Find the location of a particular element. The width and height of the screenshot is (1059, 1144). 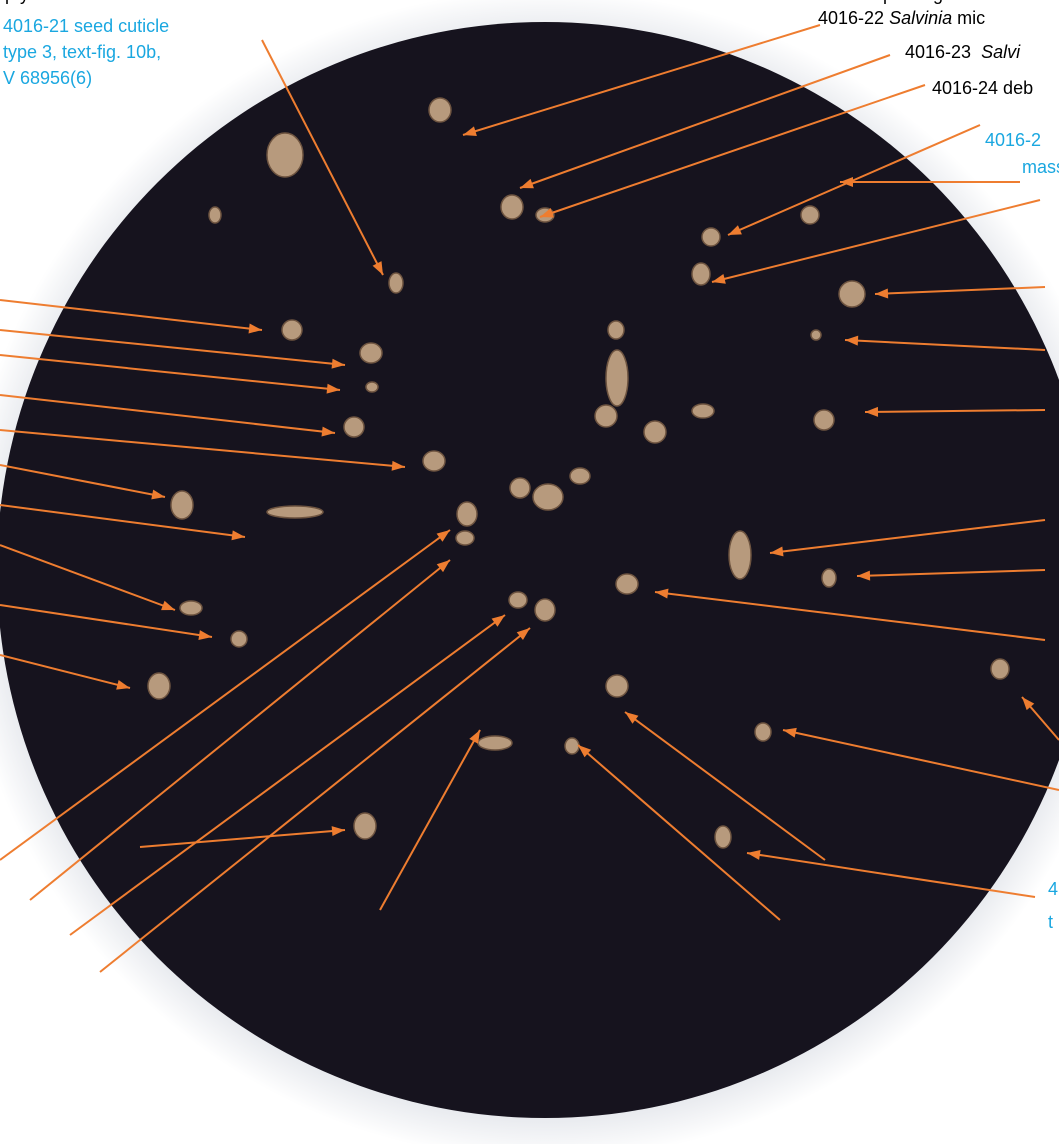

annotation-part: mic is located at coordinates (968, 18).